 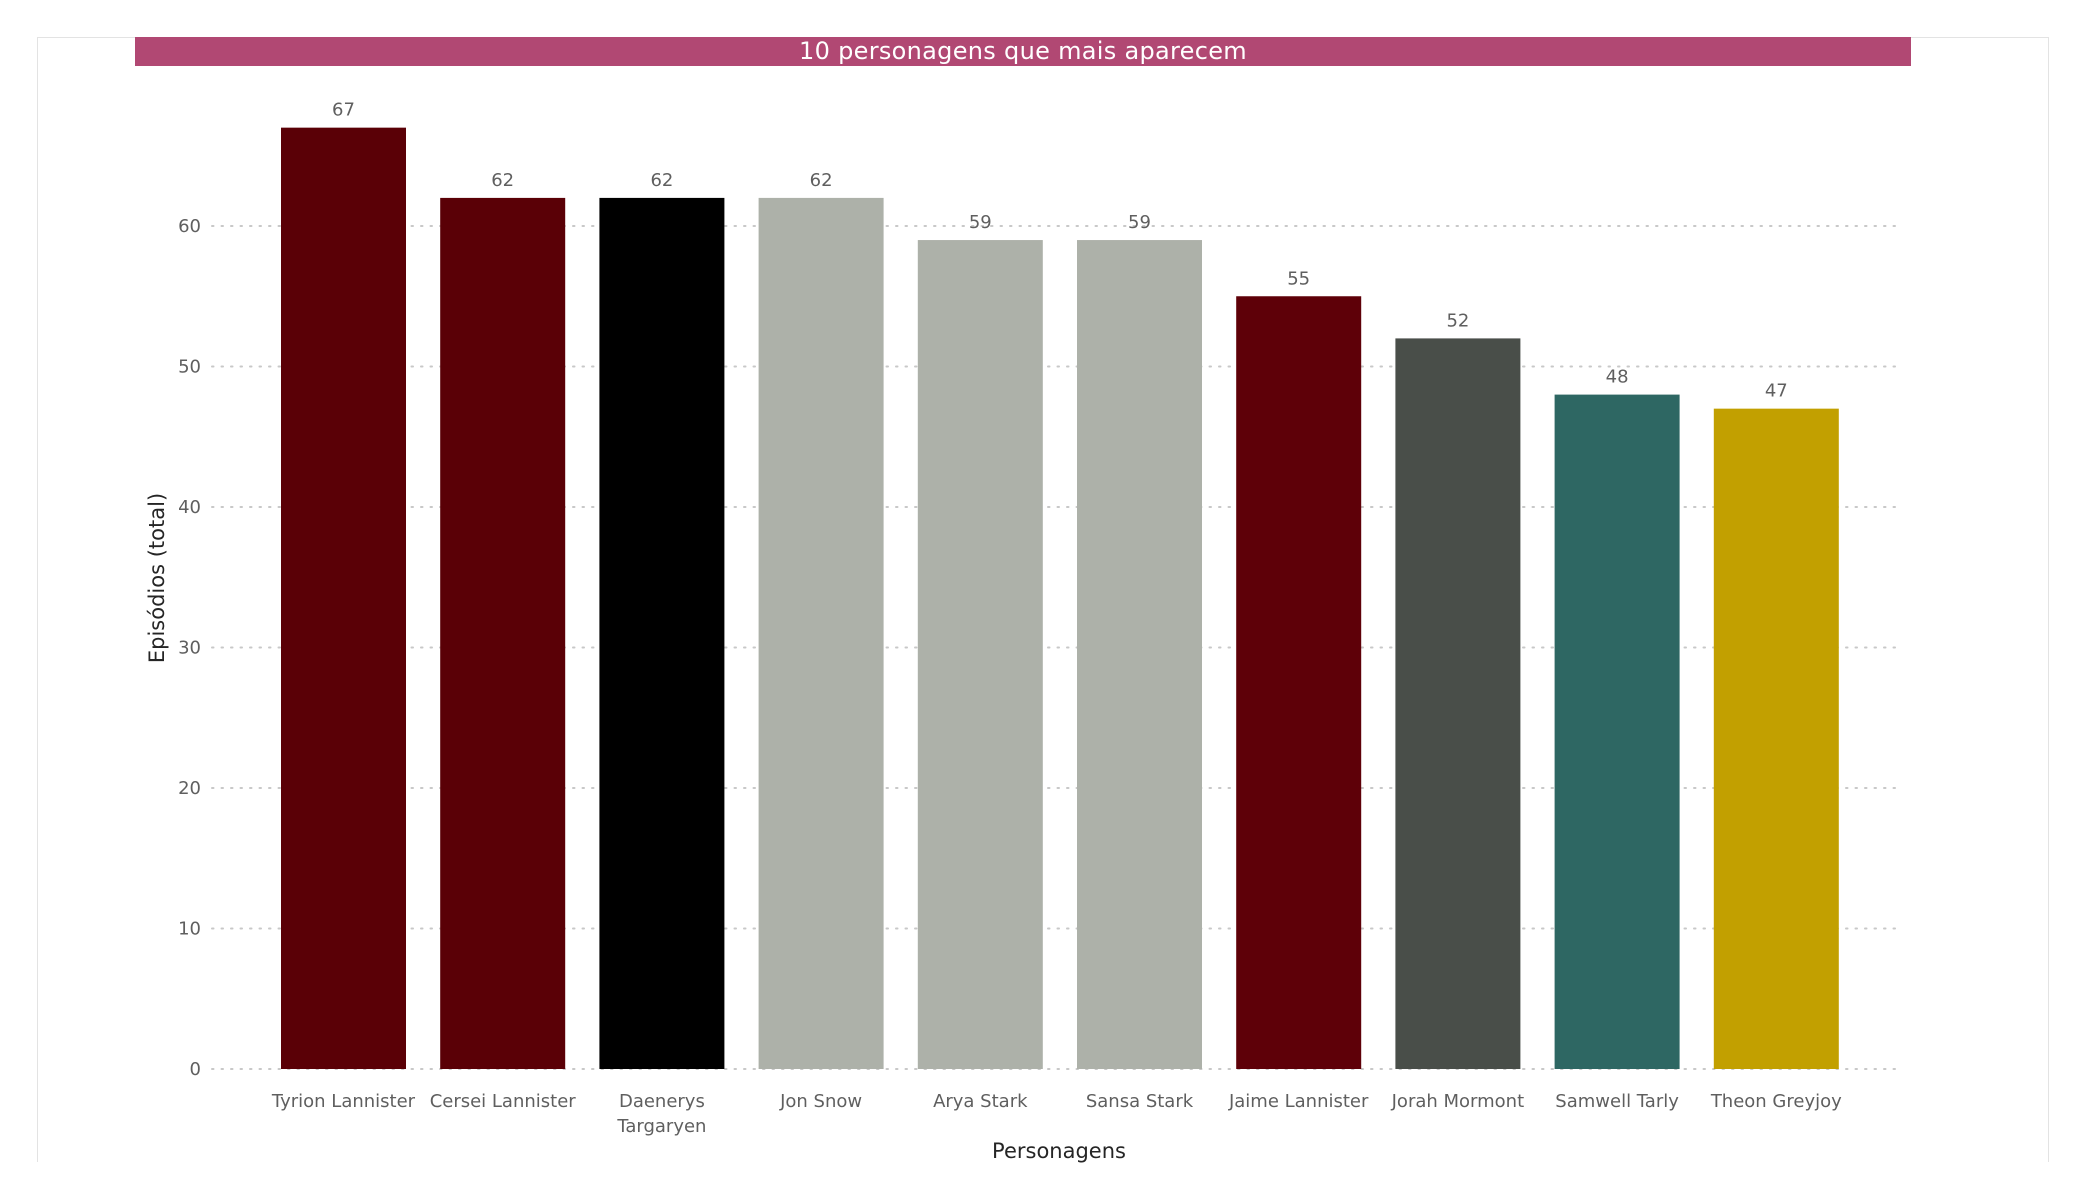 I want to click on x-tick-label: Jon Snow, so click(x=820, y=1101).